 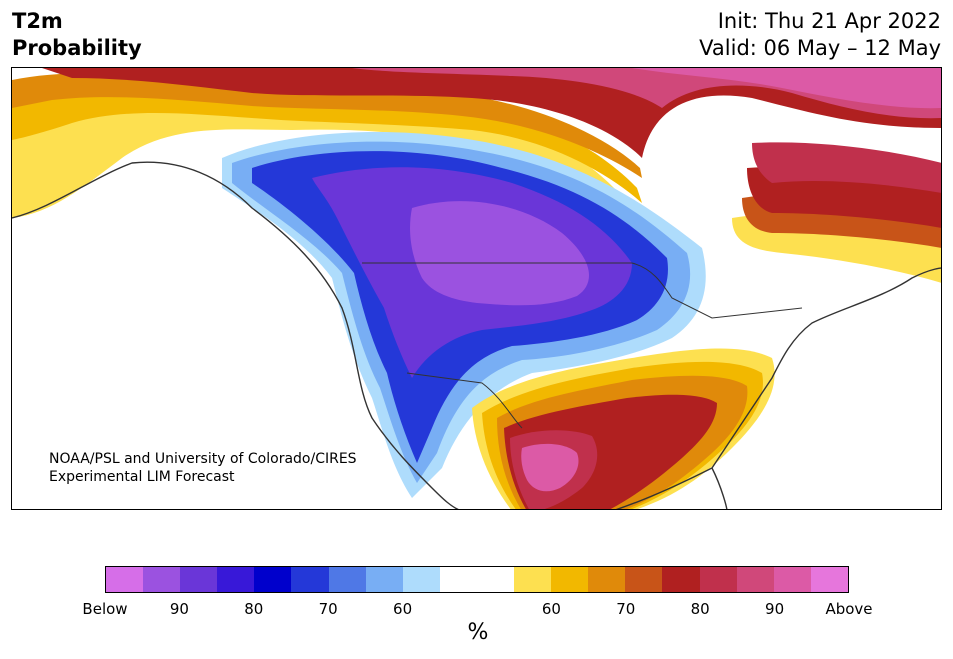 What do you see at coordinates (820, 48) in the screenshot?
I see `valid-date: Valid: 06 May – 12 May` at bounding box center [820, 48].